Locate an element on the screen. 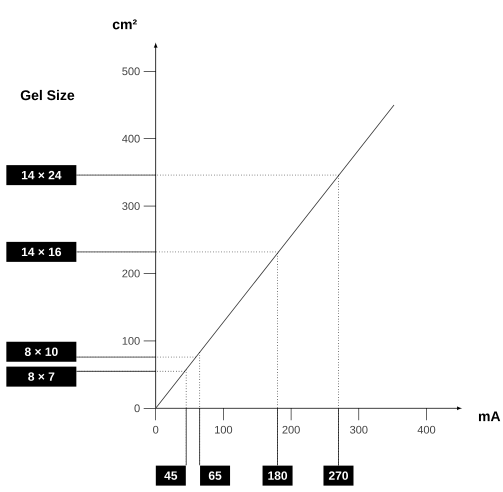 This screenshot has height=492, width=503. y-tick-label: 500 is located at coordinates (131, 71).